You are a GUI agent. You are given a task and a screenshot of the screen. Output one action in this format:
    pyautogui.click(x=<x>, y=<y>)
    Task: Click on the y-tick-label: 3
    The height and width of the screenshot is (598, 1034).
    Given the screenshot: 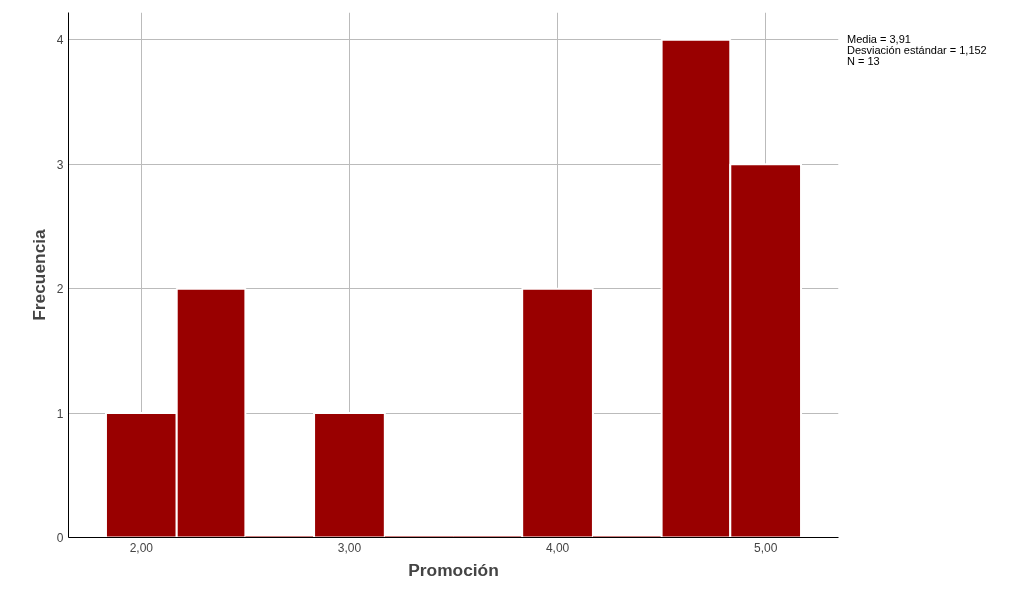 What is the action you would take?
    pyautogui.click(x=60, y=164)
    